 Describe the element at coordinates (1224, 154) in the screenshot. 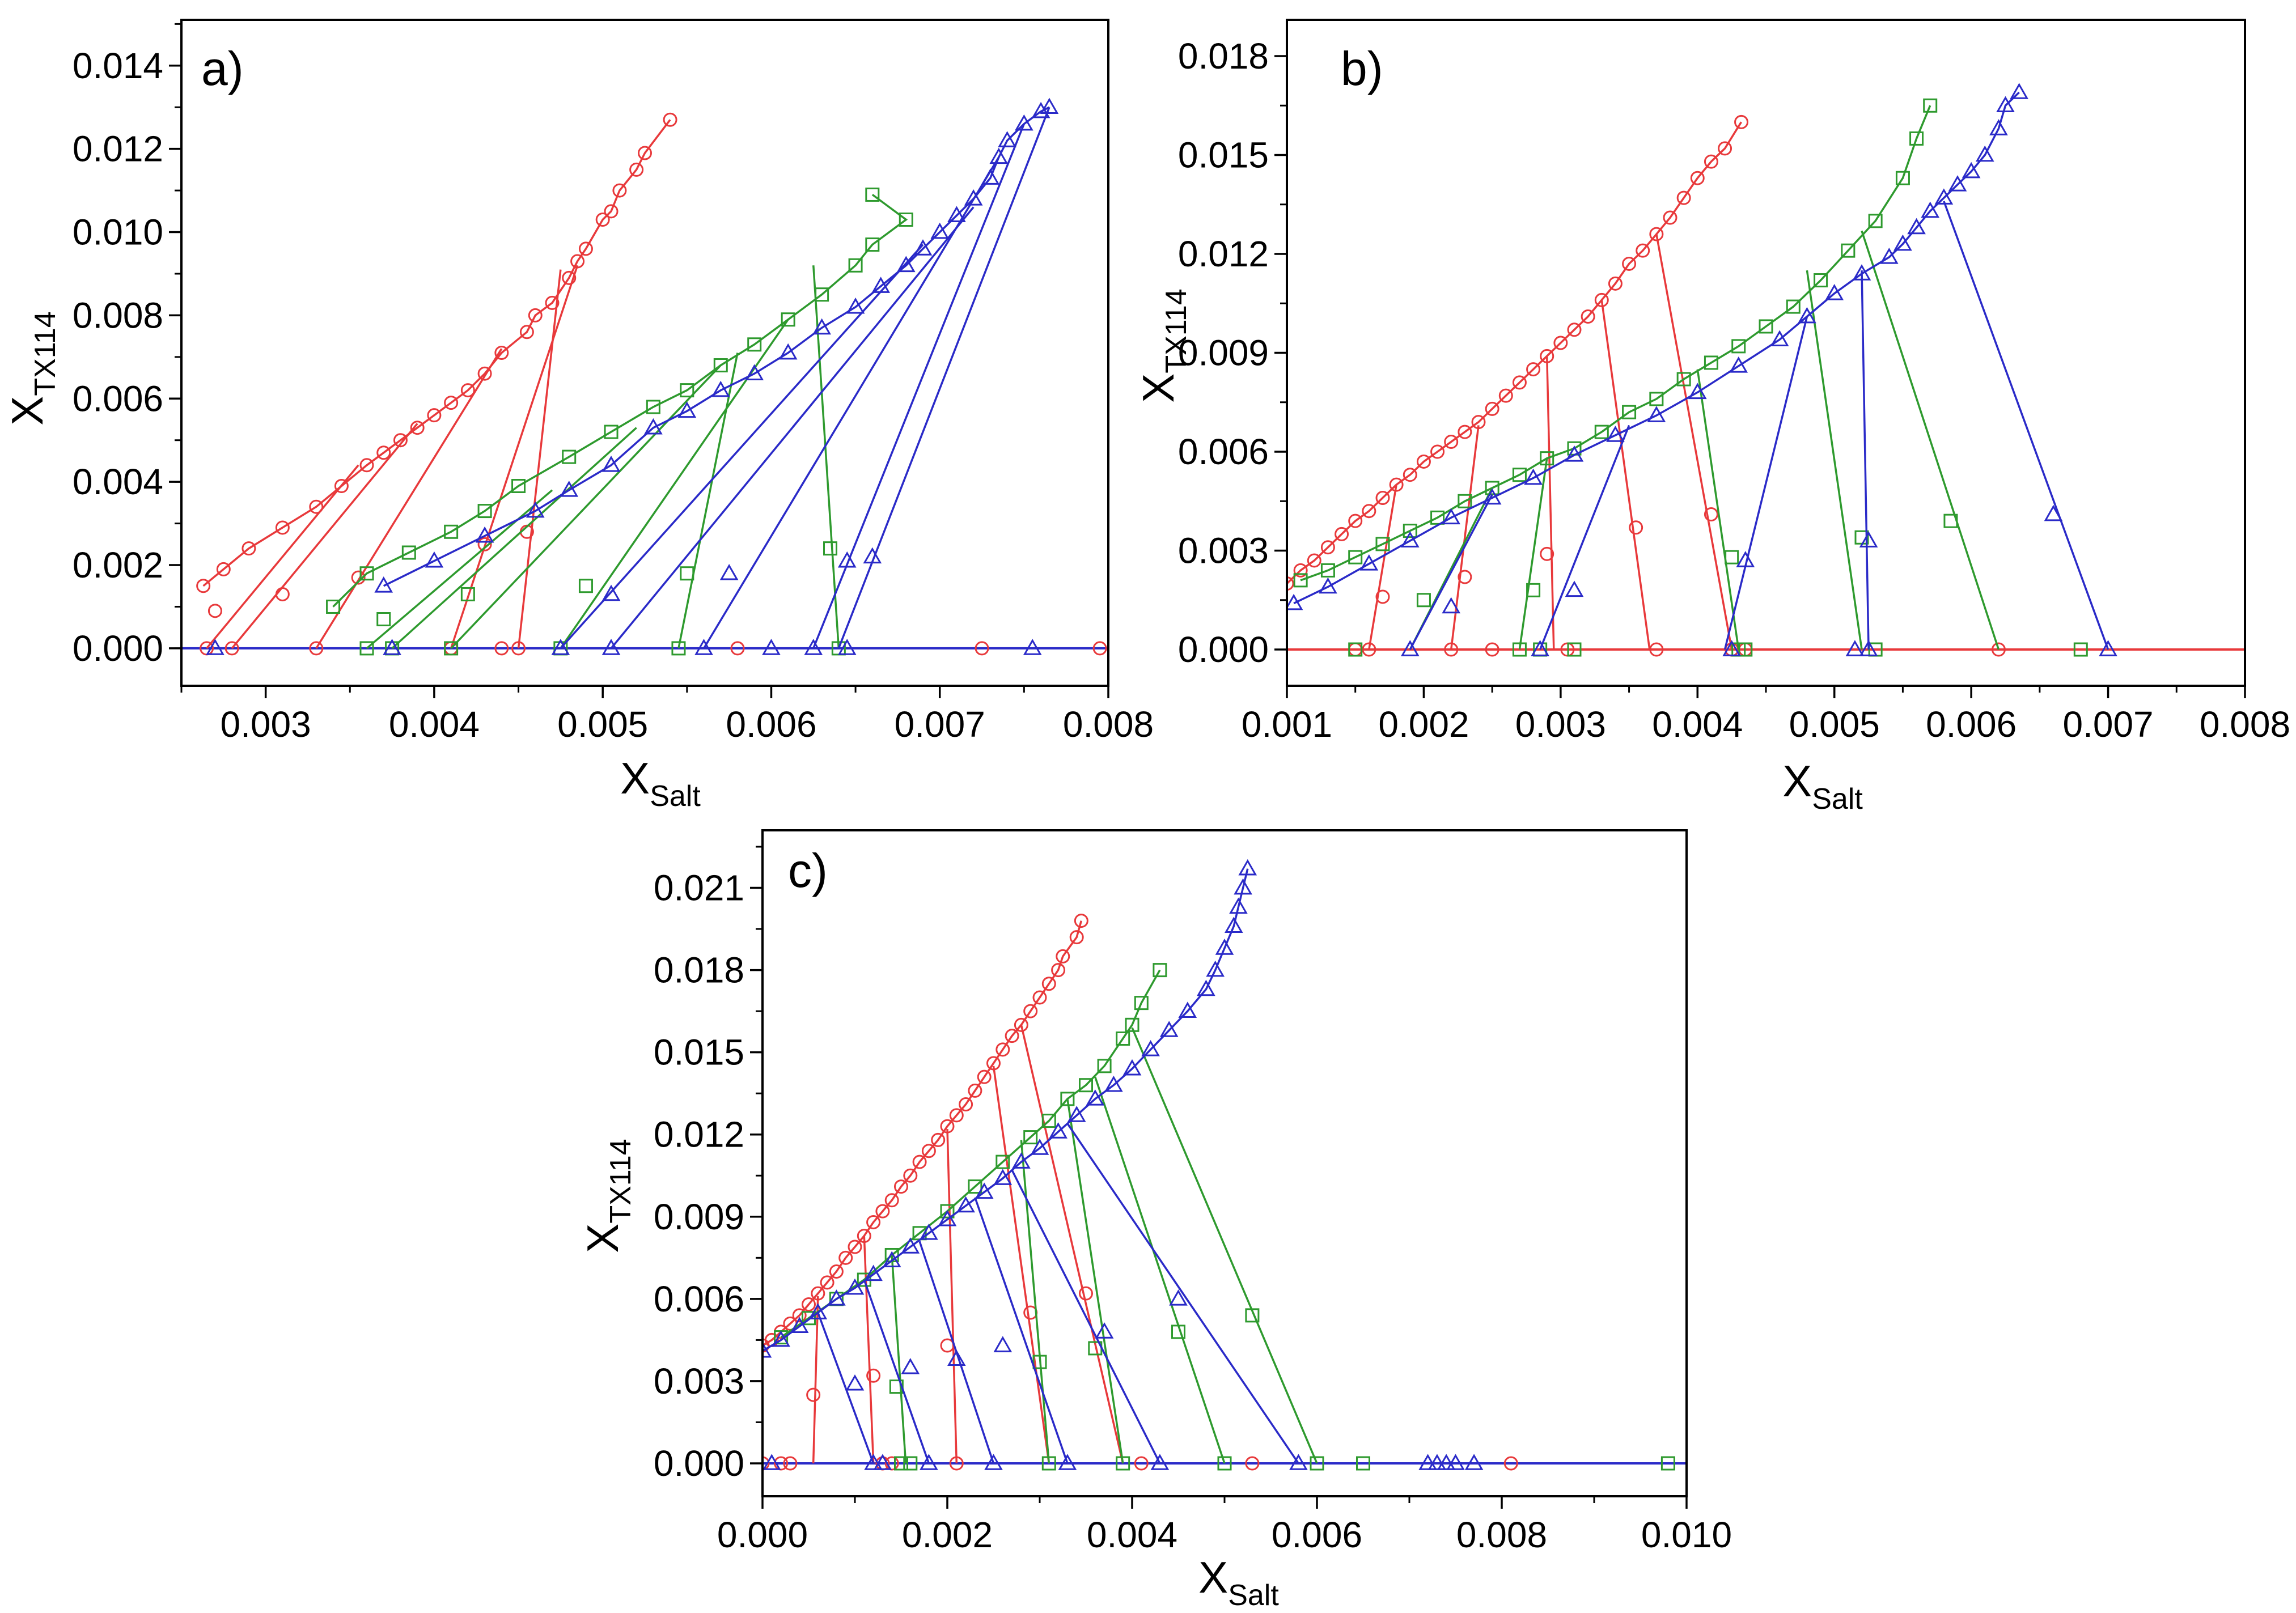

I see `y-tick-label: 0.015` at that location.